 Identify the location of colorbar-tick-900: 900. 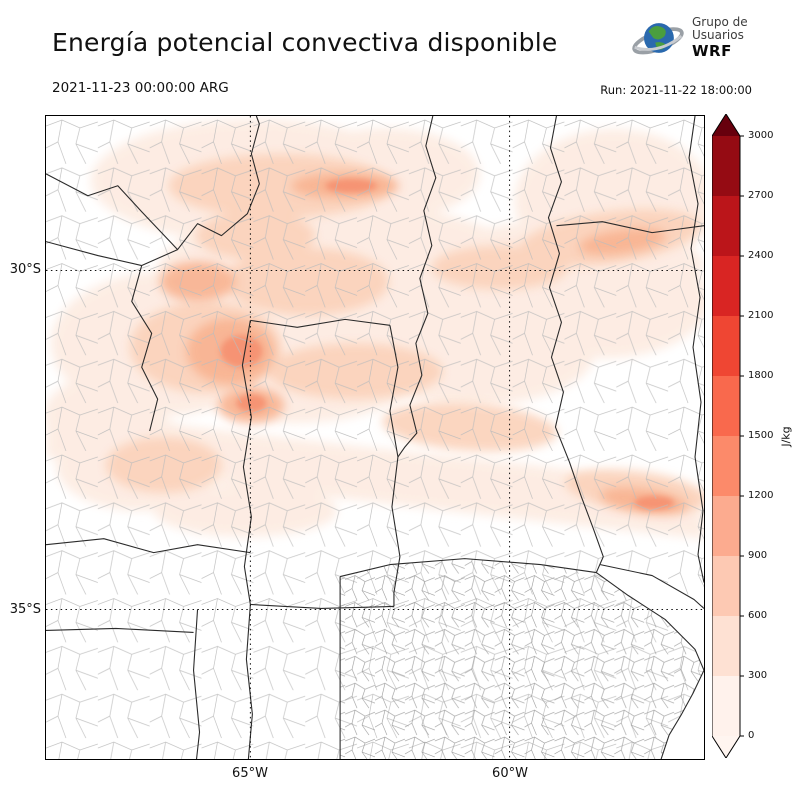
(758, 555).